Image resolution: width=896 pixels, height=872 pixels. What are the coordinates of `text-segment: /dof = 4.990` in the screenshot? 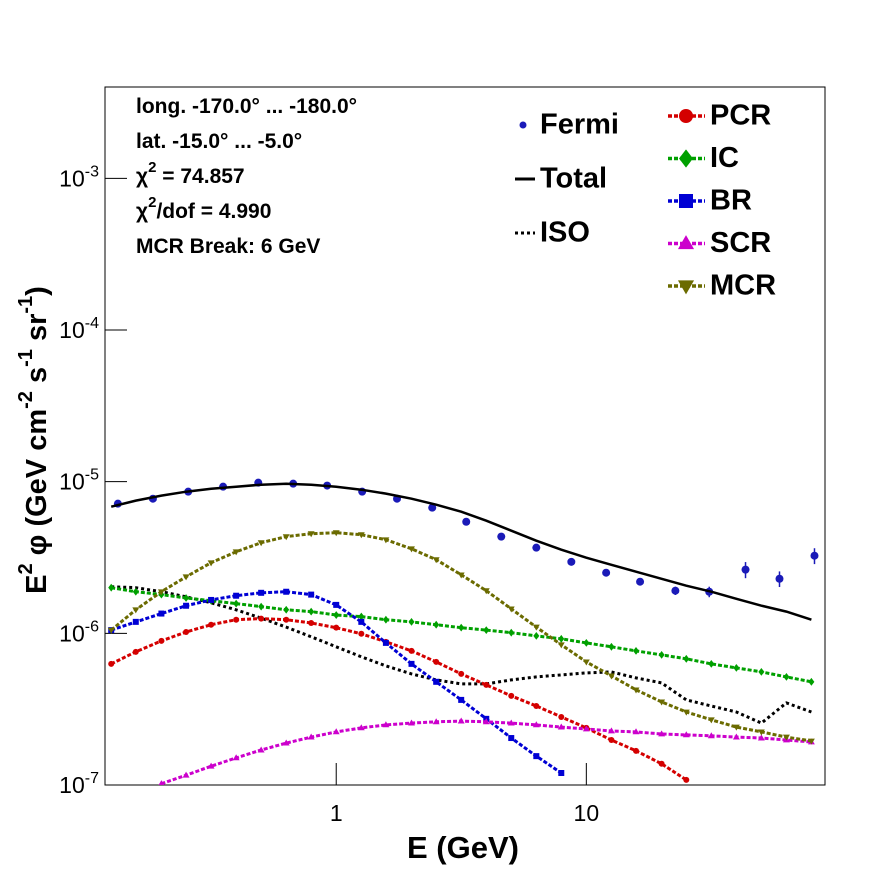 It's located at (213, 211).